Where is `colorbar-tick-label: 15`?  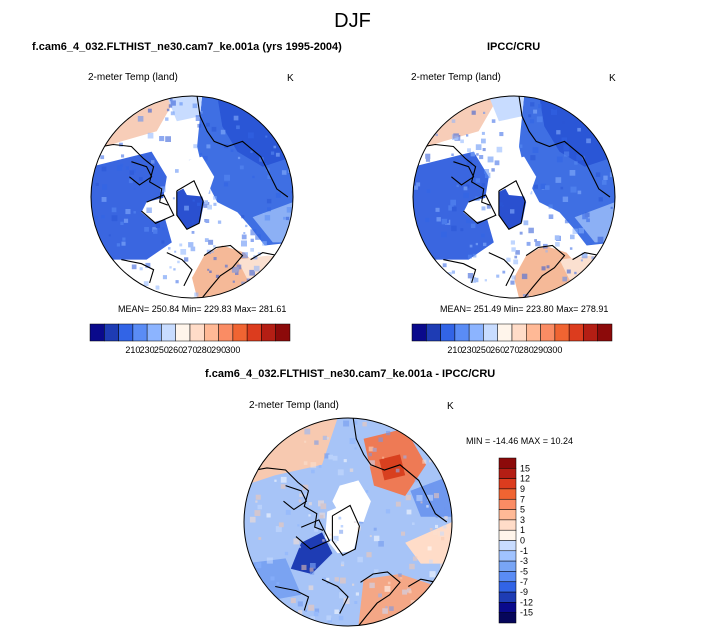 colorbar-tick-label: 15 is located at coordinates (525, 468).